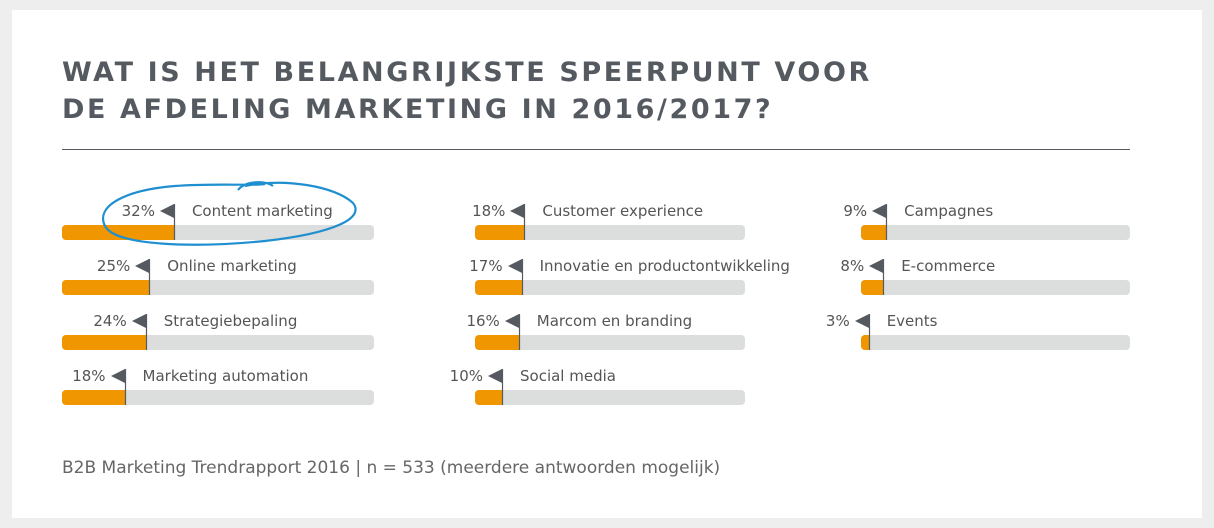 The image size is (1214, 528). I want to click on bar-item: 9% Campagnes, so click(986, 220).